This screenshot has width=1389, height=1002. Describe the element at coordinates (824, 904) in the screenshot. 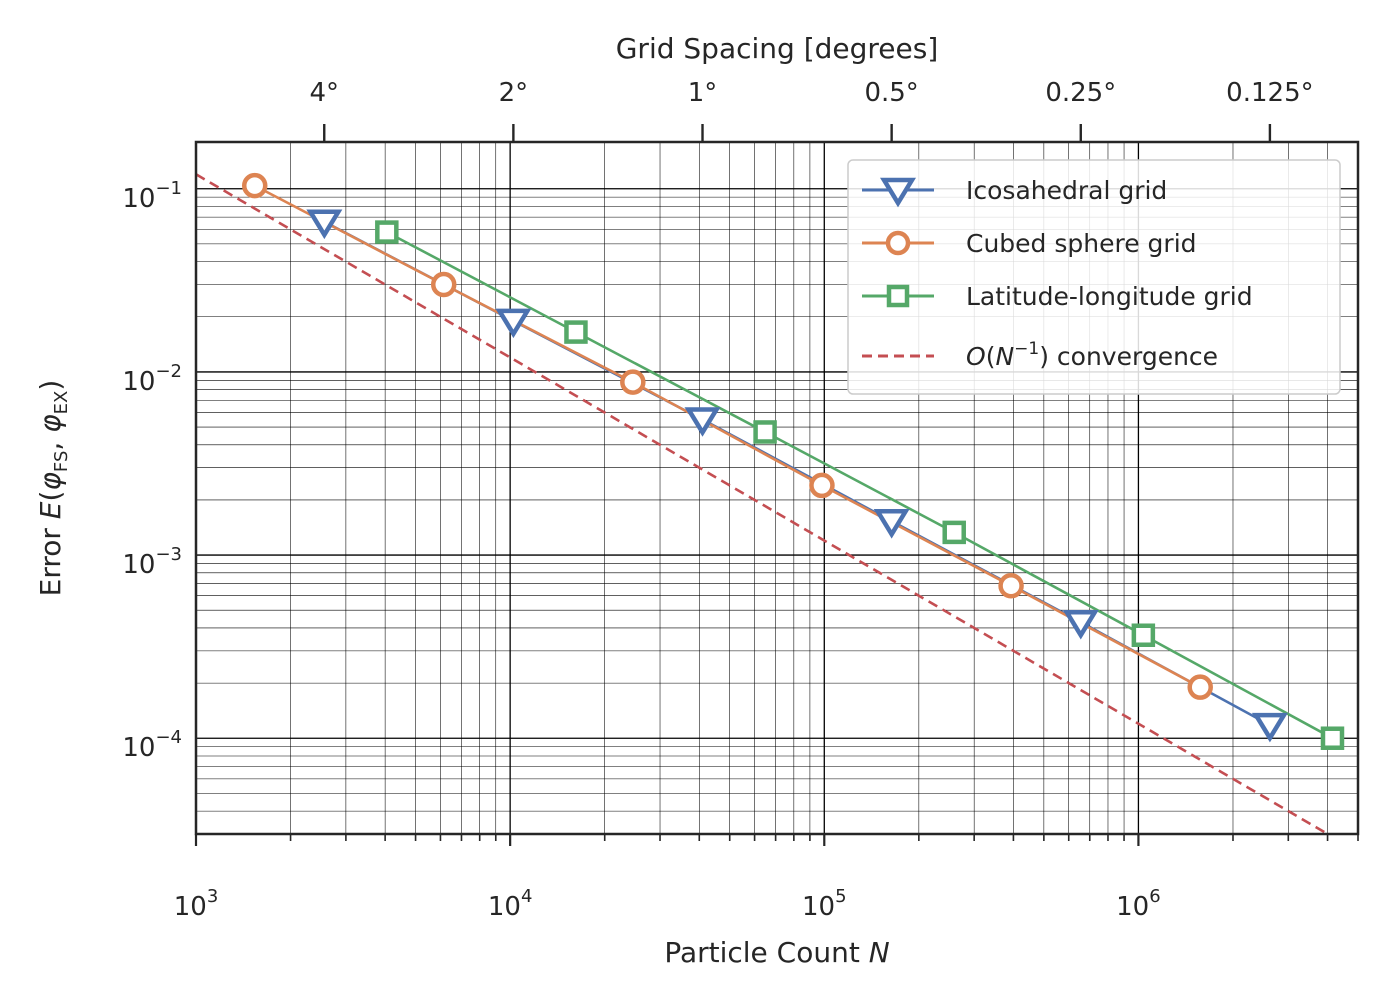

I see `x-tick-label: 10⁵` at that location.